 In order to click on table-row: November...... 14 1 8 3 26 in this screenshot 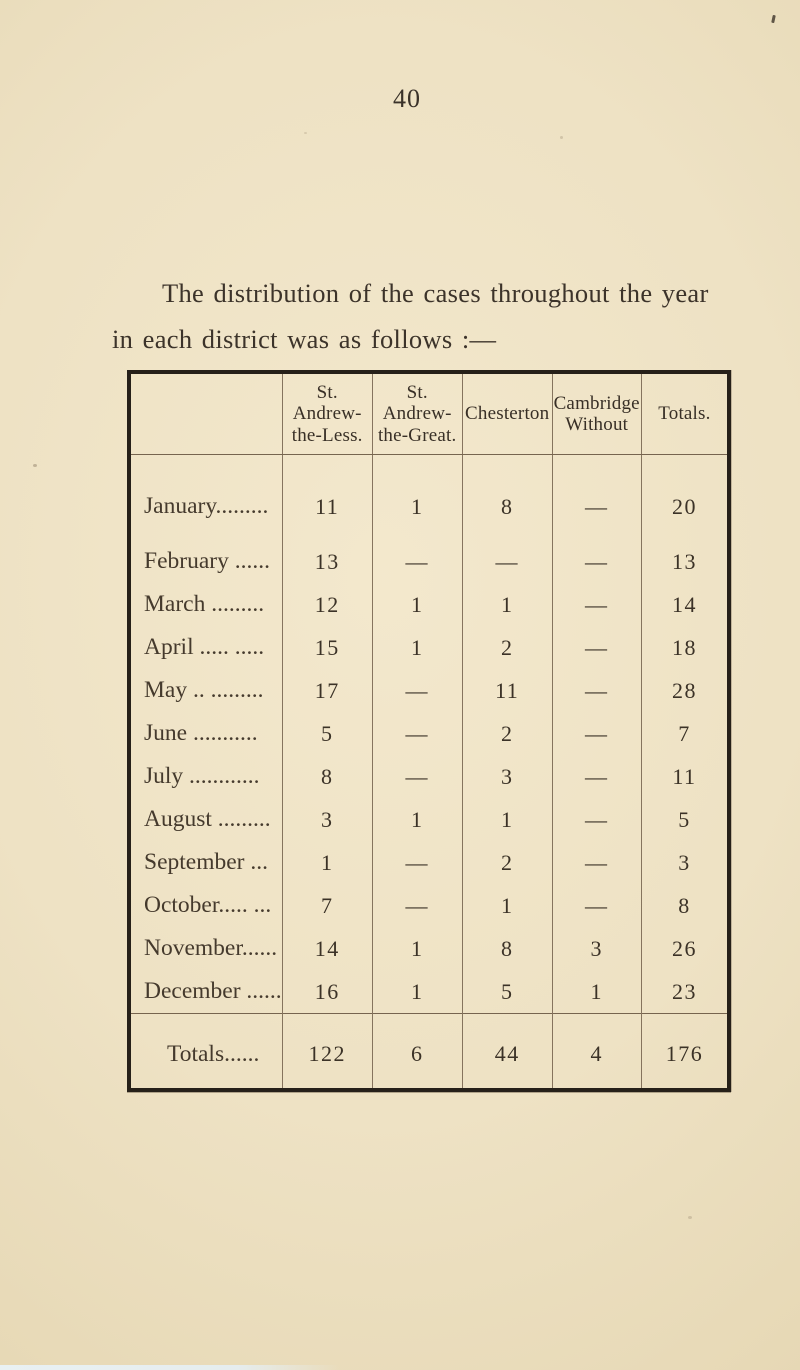, I will do `click(429, 948)`.